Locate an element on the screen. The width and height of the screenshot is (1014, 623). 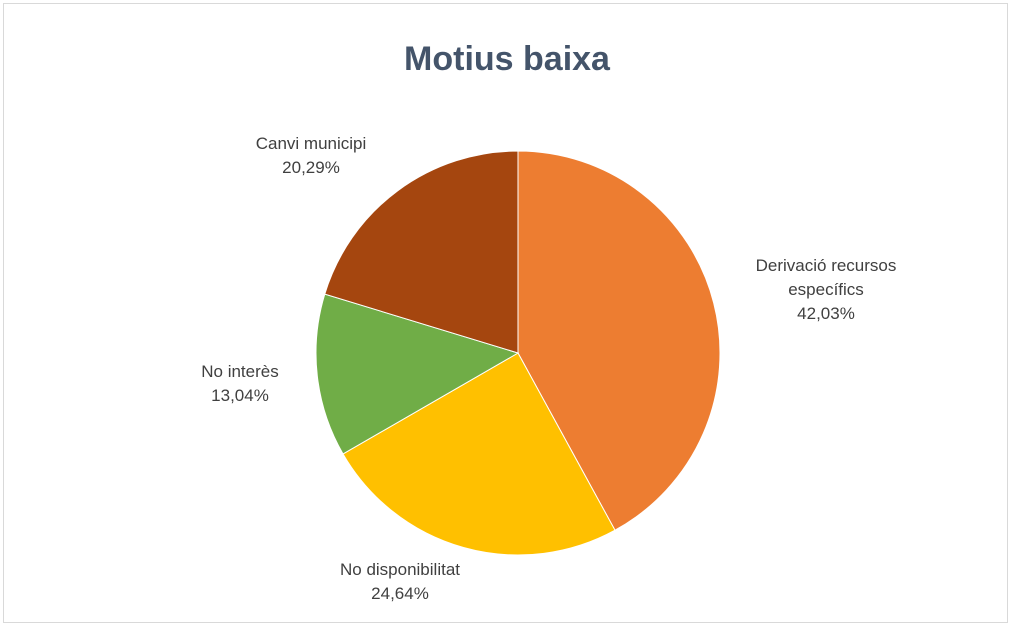
category-label: No disponibilitat is located at coordinates (399, 569).